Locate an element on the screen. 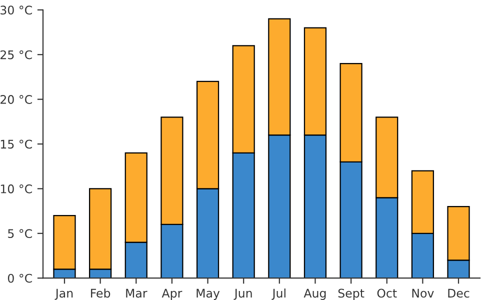  x-tick-label: Apr is located at coordinates (172, 294).